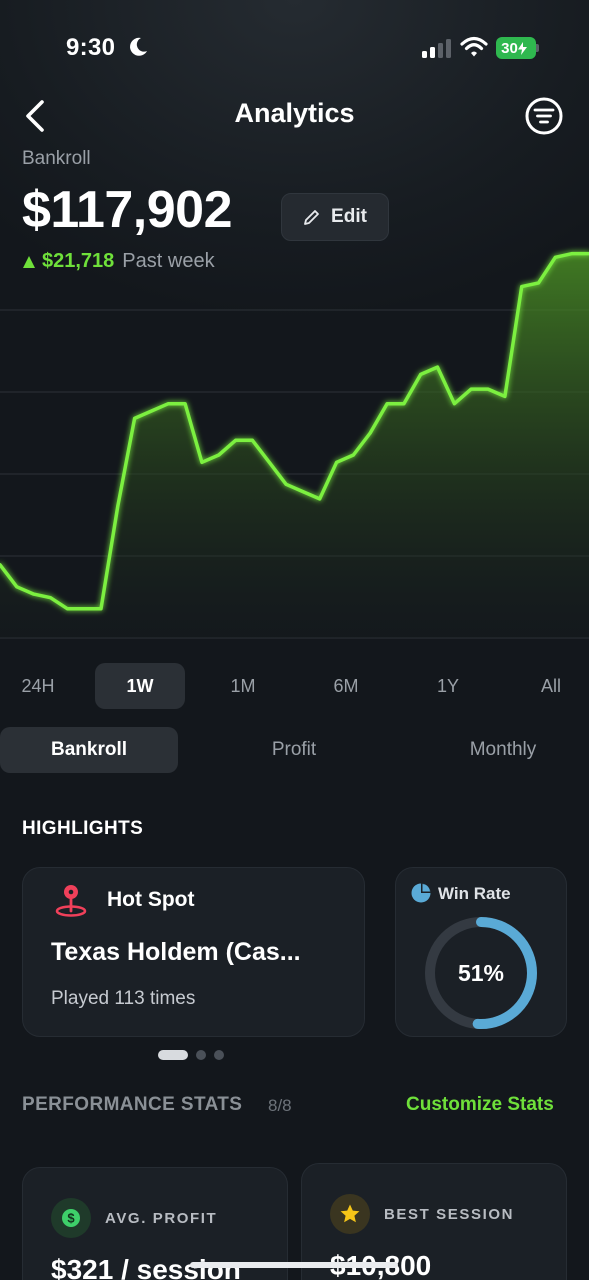 The image size is (589, 1280). I want to click on highlights-pager, so click(191, 1055).